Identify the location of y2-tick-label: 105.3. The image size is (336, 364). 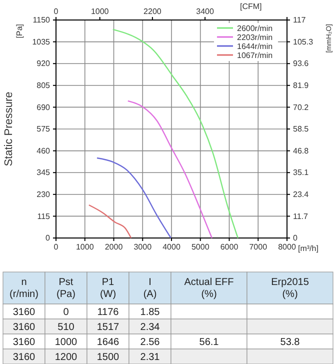
(303, 41).